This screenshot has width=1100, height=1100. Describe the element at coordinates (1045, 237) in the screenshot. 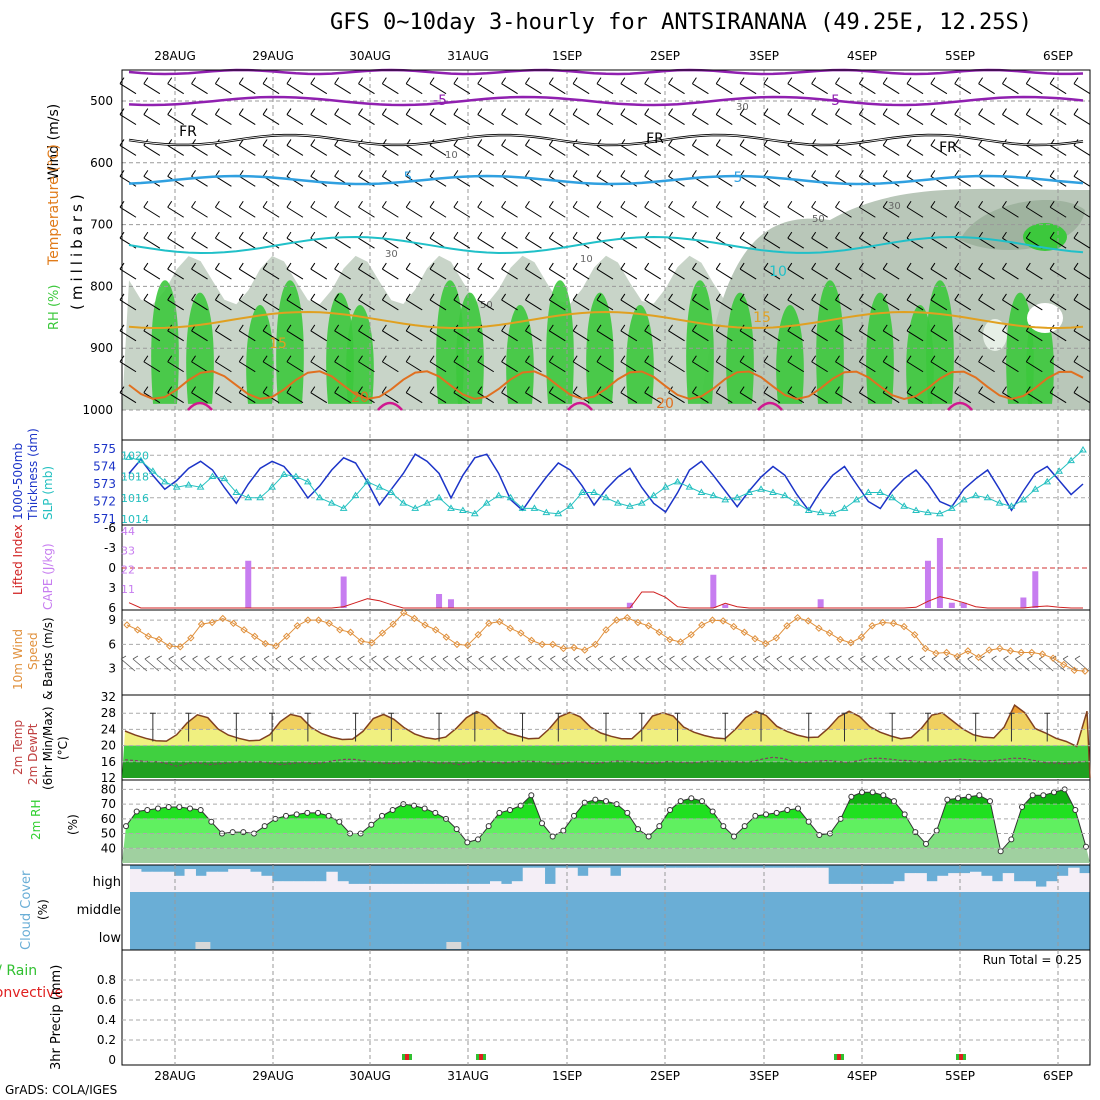

I see `rh-90-column` at that location.